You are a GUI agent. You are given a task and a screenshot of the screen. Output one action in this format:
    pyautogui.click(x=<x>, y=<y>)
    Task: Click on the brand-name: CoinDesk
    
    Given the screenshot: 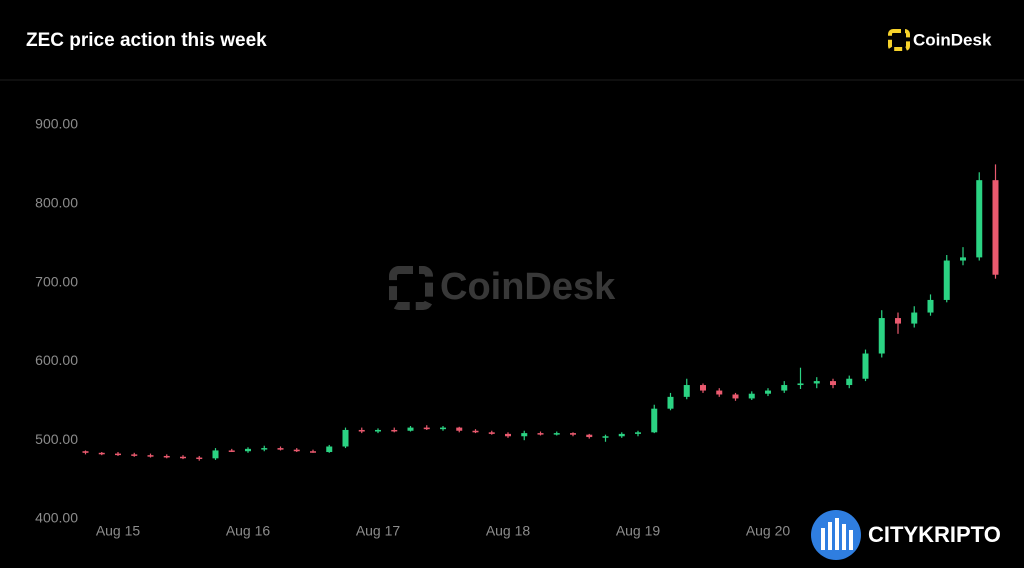 What is the action you would take?
    pyautogui.click(x=952, y=39)
    